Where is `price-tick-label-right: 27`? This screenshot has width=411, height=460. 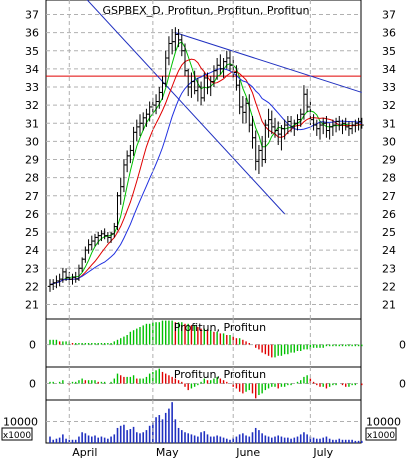
price-tick-label-right: 27 is located at coordinates (389, 196).